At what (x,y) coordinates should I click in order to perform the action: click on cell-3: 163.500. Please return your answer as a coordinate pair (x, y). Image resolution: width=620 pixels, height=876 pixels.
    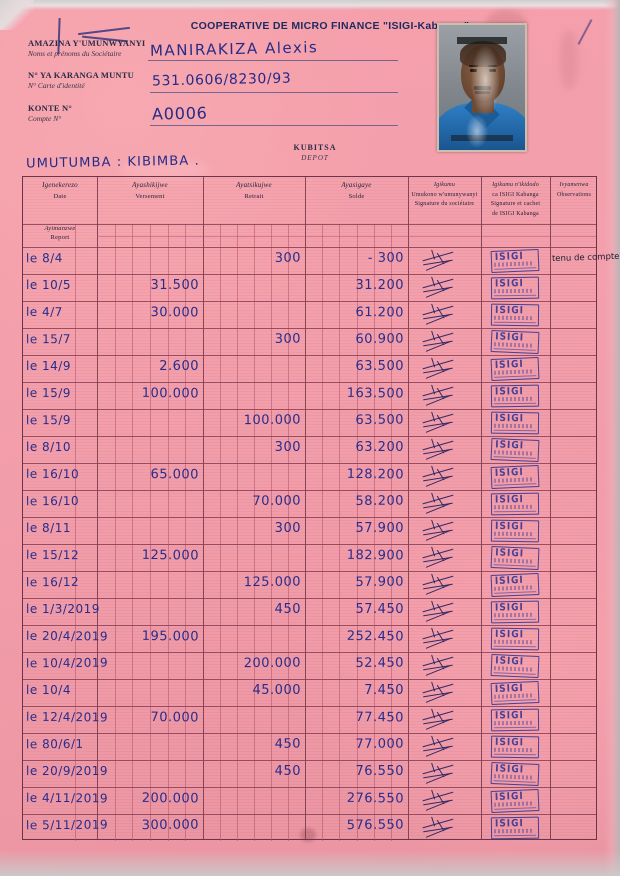
    Looking at the image, I should click on (375, 393).